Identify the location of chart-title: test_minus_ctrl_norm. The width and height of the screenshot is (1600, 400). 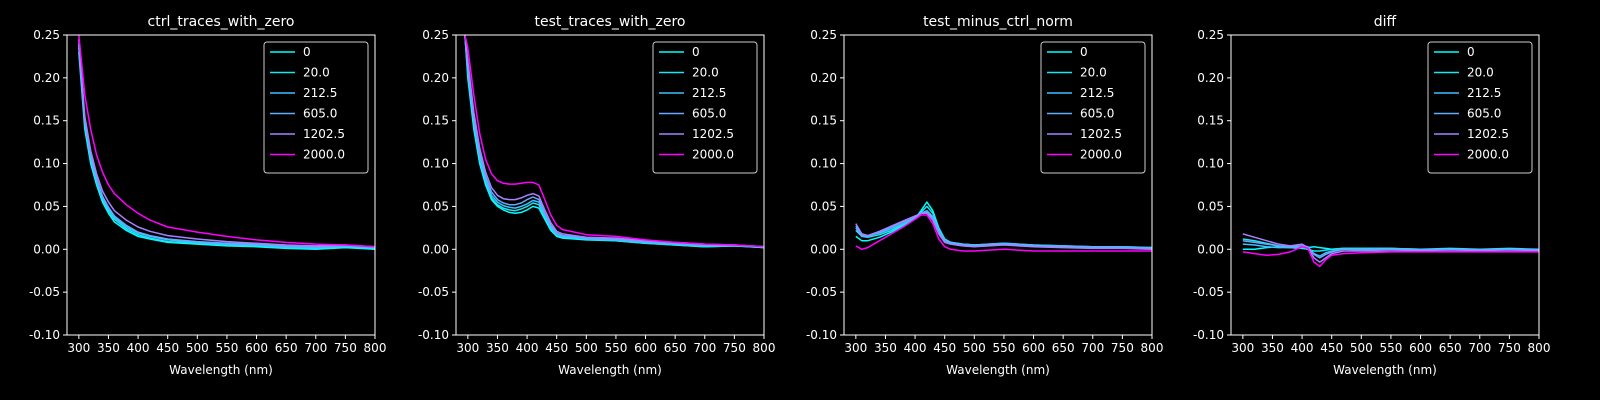
(998, 22).